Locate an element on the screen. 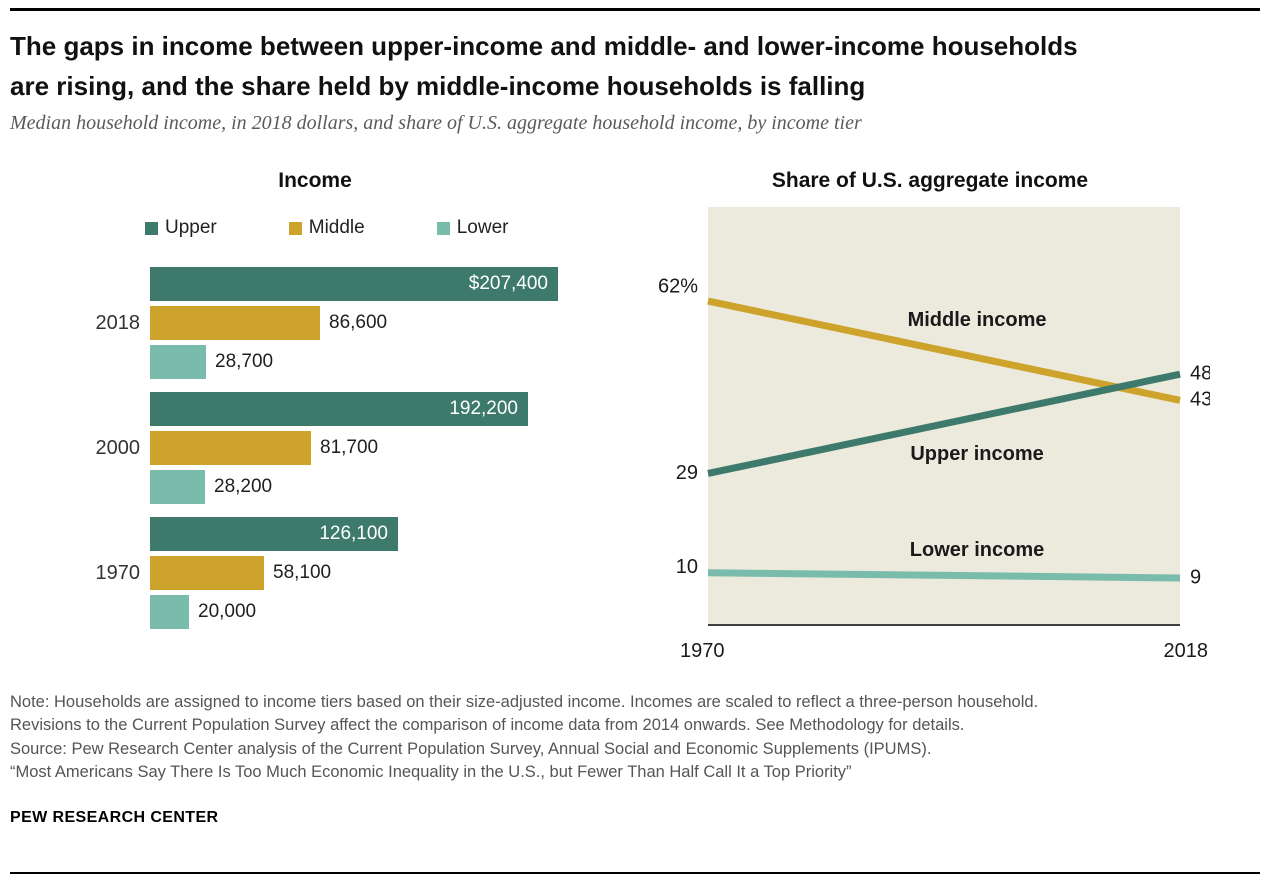  legend-swatch-lower is located at coordinates (443, 228).